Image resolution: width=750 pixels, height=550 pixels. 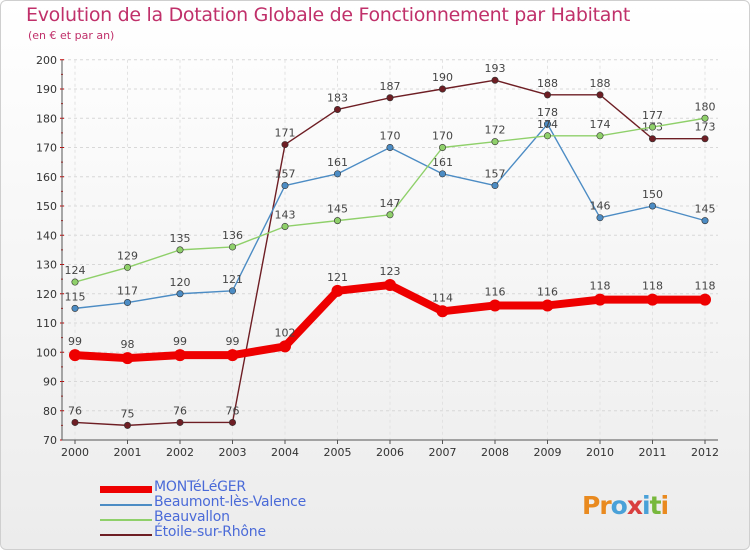 What do you see at coordinates (548, 452) in the screenshot?
I see `x-tick-label: 2009` at bounding box center [548, 452].